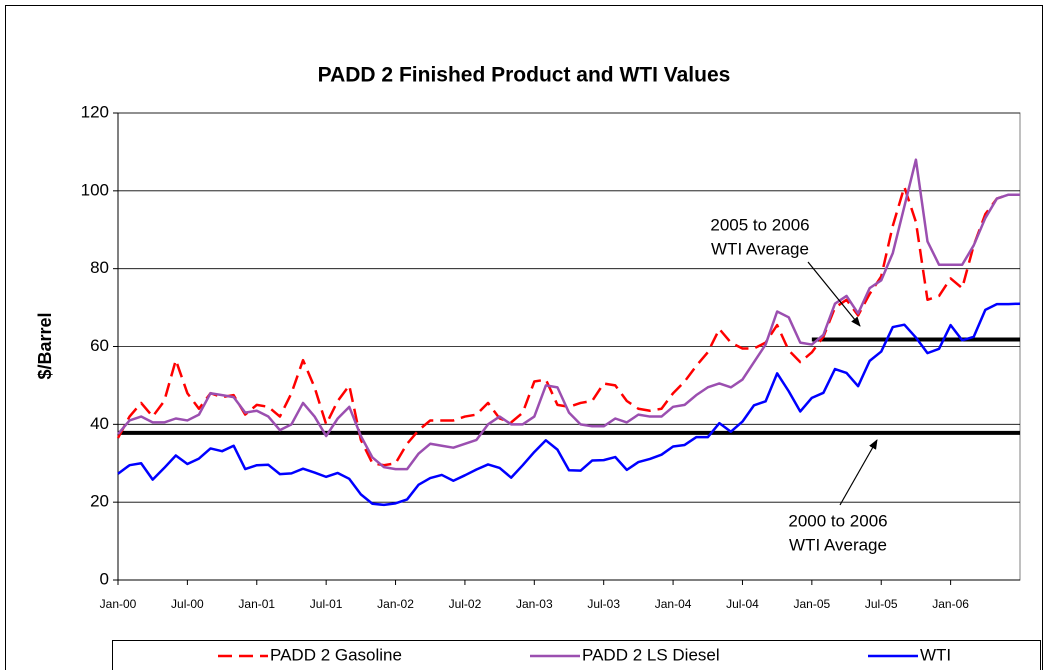 This screenshot has width=1049, height=670. Describe the element at coordinates (603, 604) in the screenshot. I see `x-tick-label: Jul-03` at that location.